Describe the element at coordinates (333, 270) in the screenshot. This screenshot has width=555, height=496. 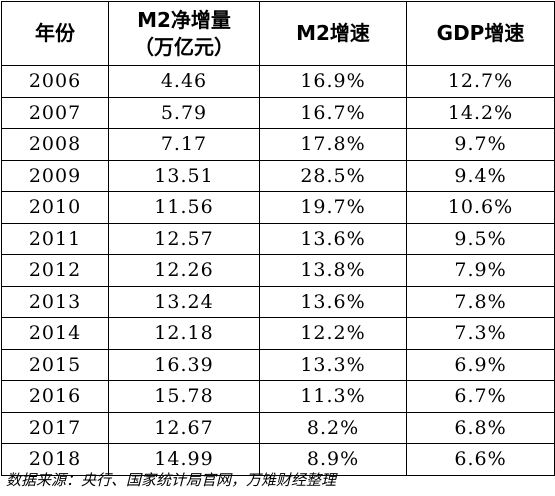
I see `cell-m2-growth: 13.8%` at that location.